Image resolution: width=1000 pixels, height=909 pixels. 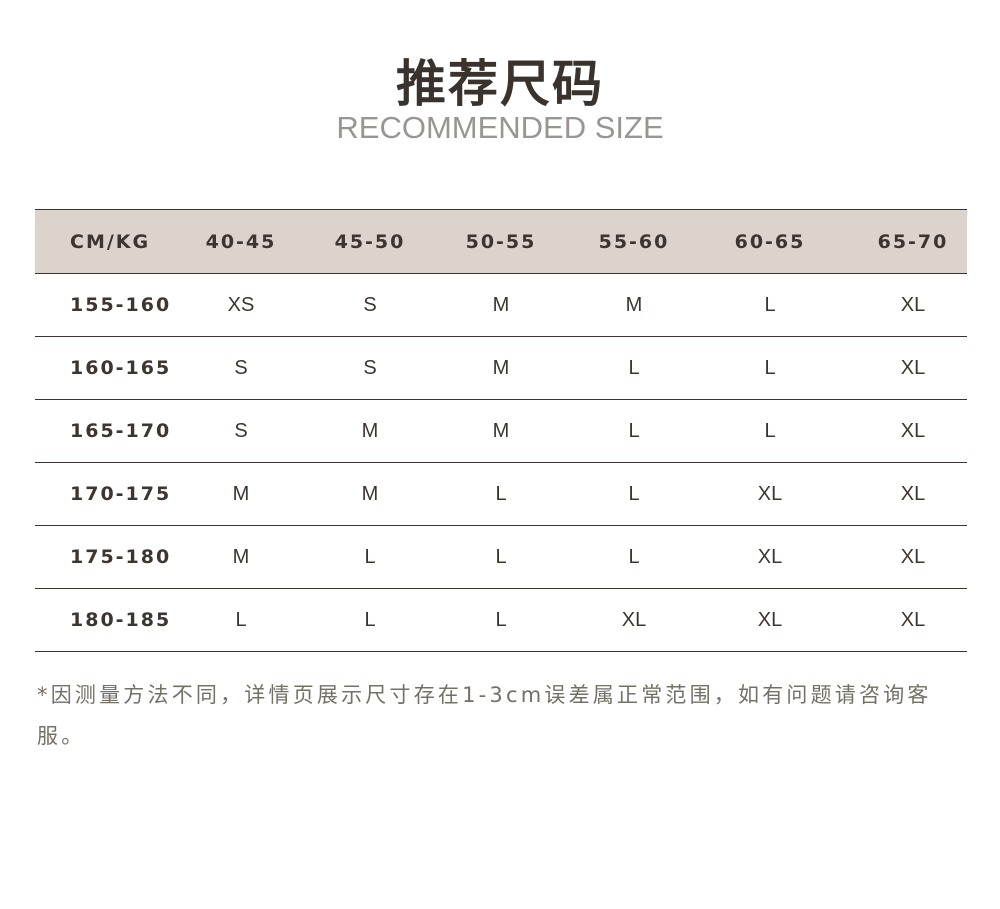 What do you see at coordinates (121, 305) in the screenshot?
I see `height-cell: 155-160` at bounding box center [121, 305].